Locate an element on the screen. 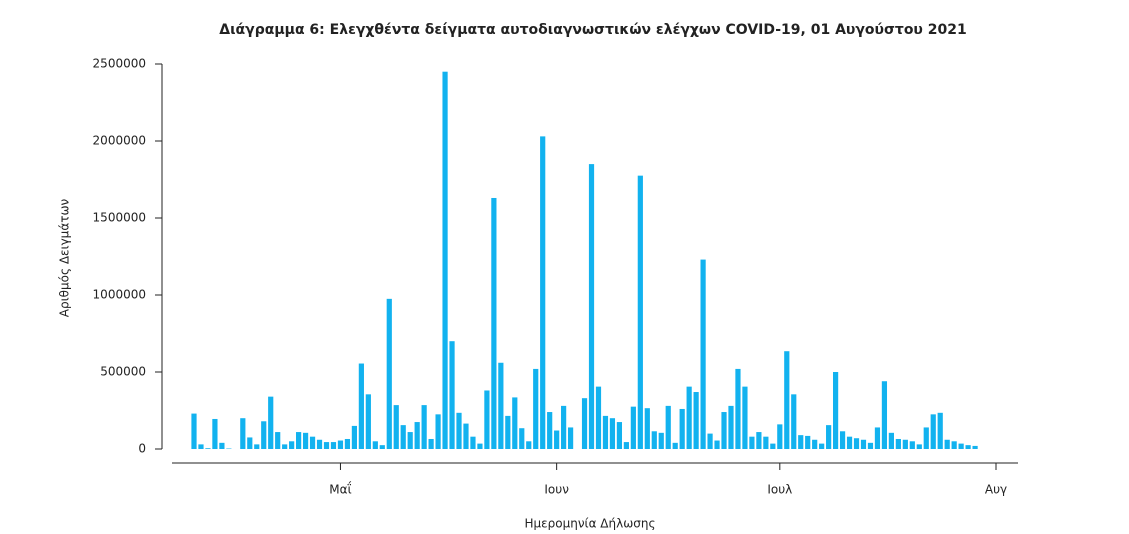  x-tick-label: Μαΐ is located at coordinates (340, 489).